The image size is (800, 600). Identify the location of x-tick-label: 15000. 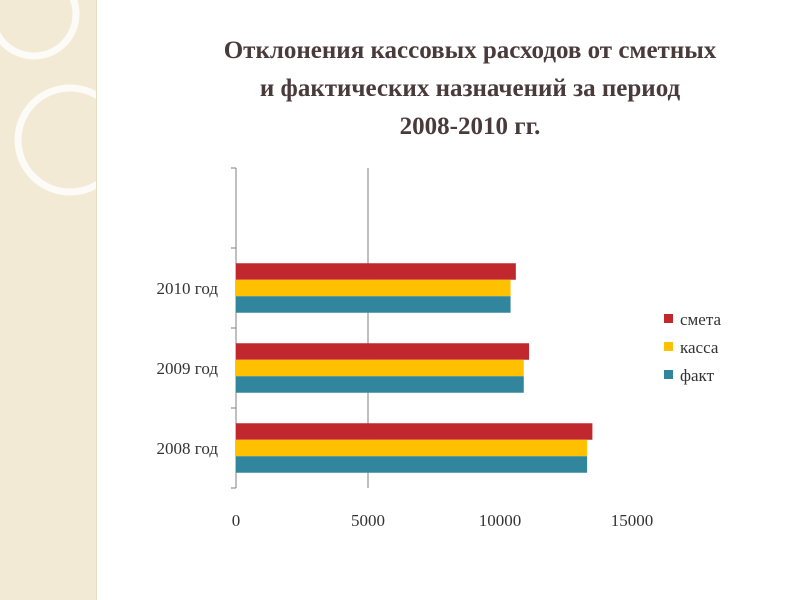
(632, 520).